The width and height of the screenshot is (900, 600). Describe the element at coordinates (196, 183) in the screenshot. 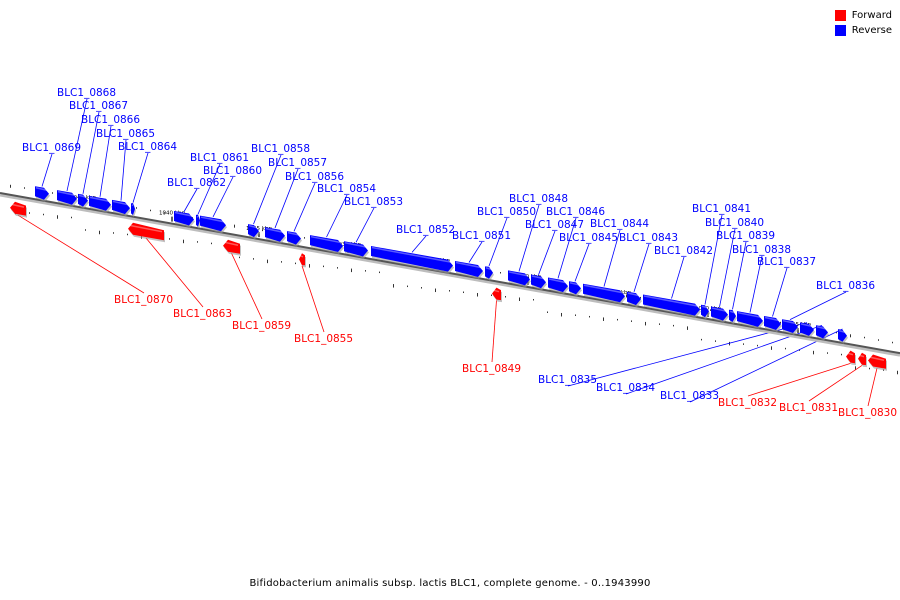

I see `gene-label: BLC1_0862` at that location.